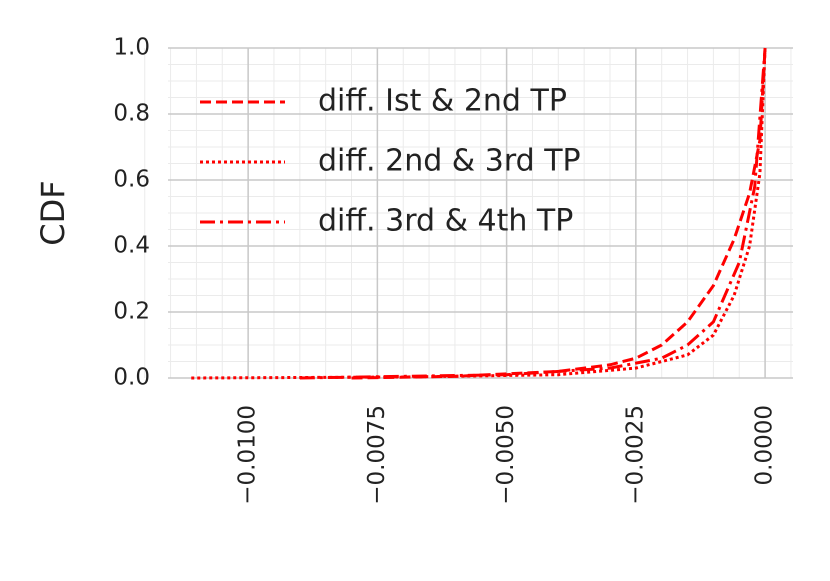  What do you see at coordinates (765, 445) in the screenshot?
I see `x-tick-label: 0.0000` at bounding box center [765, 445].